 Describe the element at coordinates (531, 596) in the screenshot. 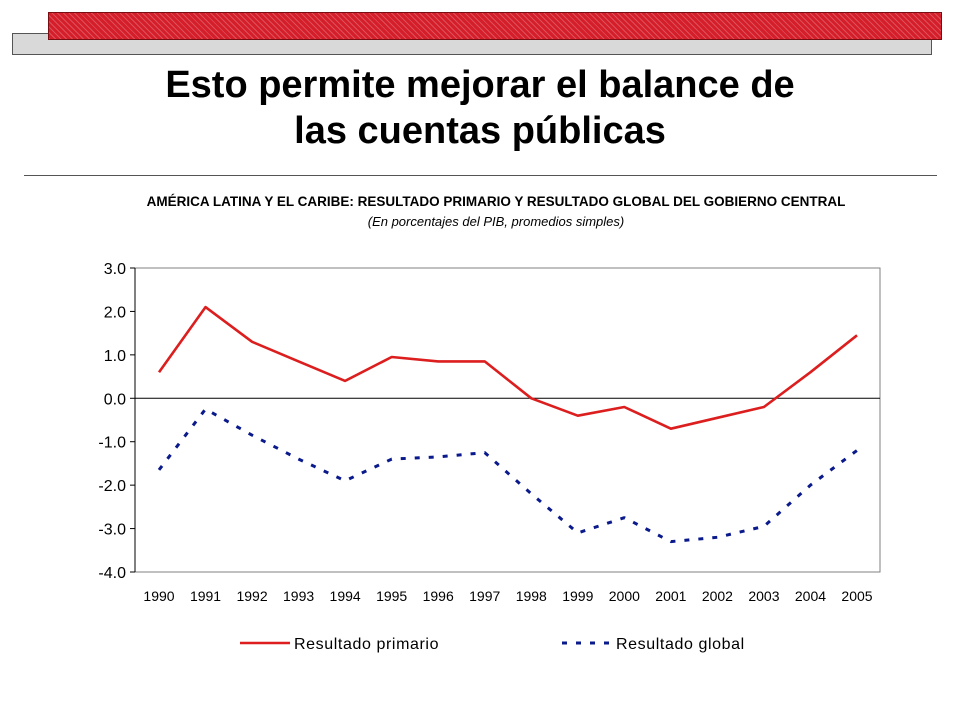

I see `x-tick-label: 1998` at that location.